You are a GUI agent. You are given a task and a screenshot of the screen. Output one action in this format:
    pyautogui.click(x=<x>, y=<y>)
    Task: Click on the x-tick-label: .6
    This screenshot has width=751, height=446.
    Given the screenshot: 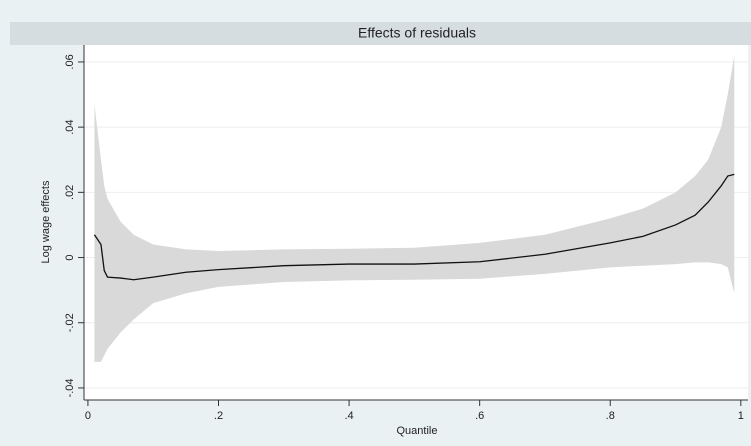 What is the action you would take?
    pyautogui.click(x=479, y=416)
    